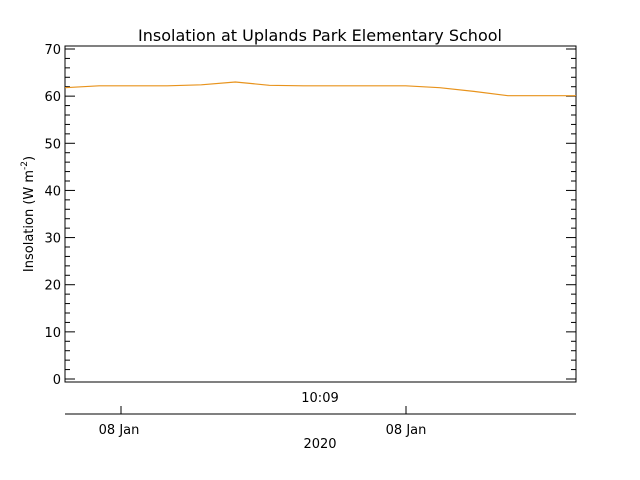  What do you see at coordinates (52, 144) in the screenshot?
I see `y-tick-label-50: 50` at bounding box center [52, 144].